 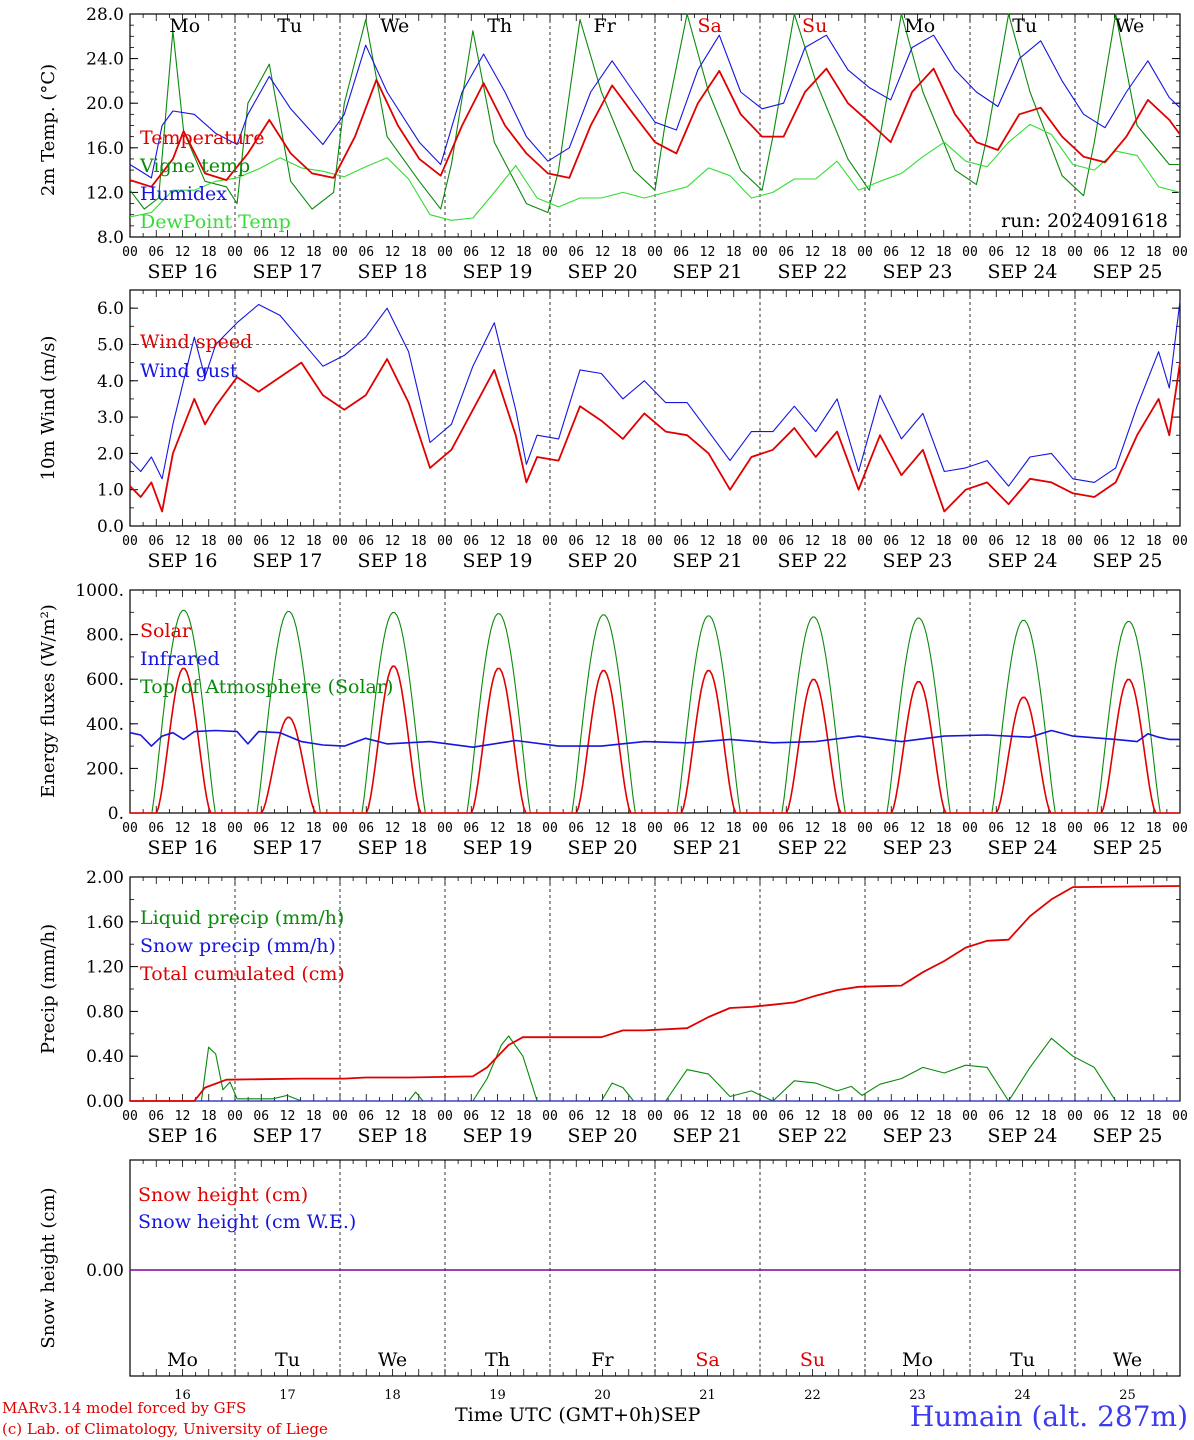 What do you see at coordinates (48, 408) in the screenshot?
I see `y-axis-label: 10m Wind (m/s)` at bounding box center [48, 408].